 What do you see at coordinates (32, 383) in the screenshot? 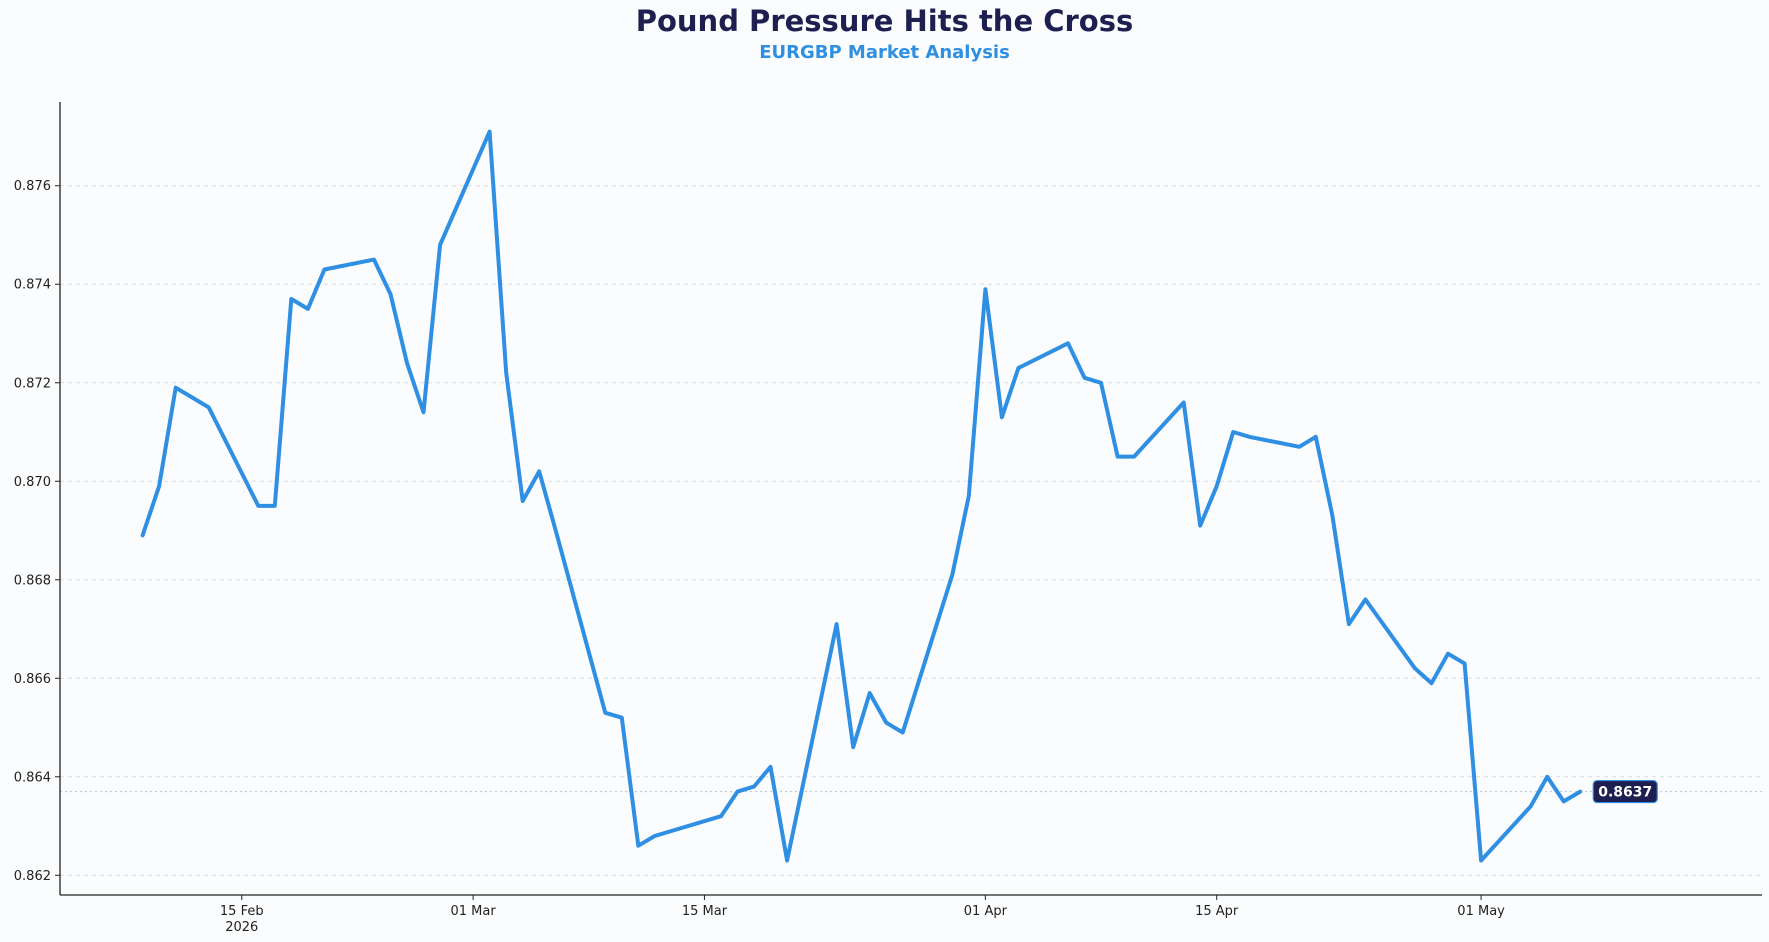
I see `y-tick-label: 0.872` at bounding box center [32, 383].